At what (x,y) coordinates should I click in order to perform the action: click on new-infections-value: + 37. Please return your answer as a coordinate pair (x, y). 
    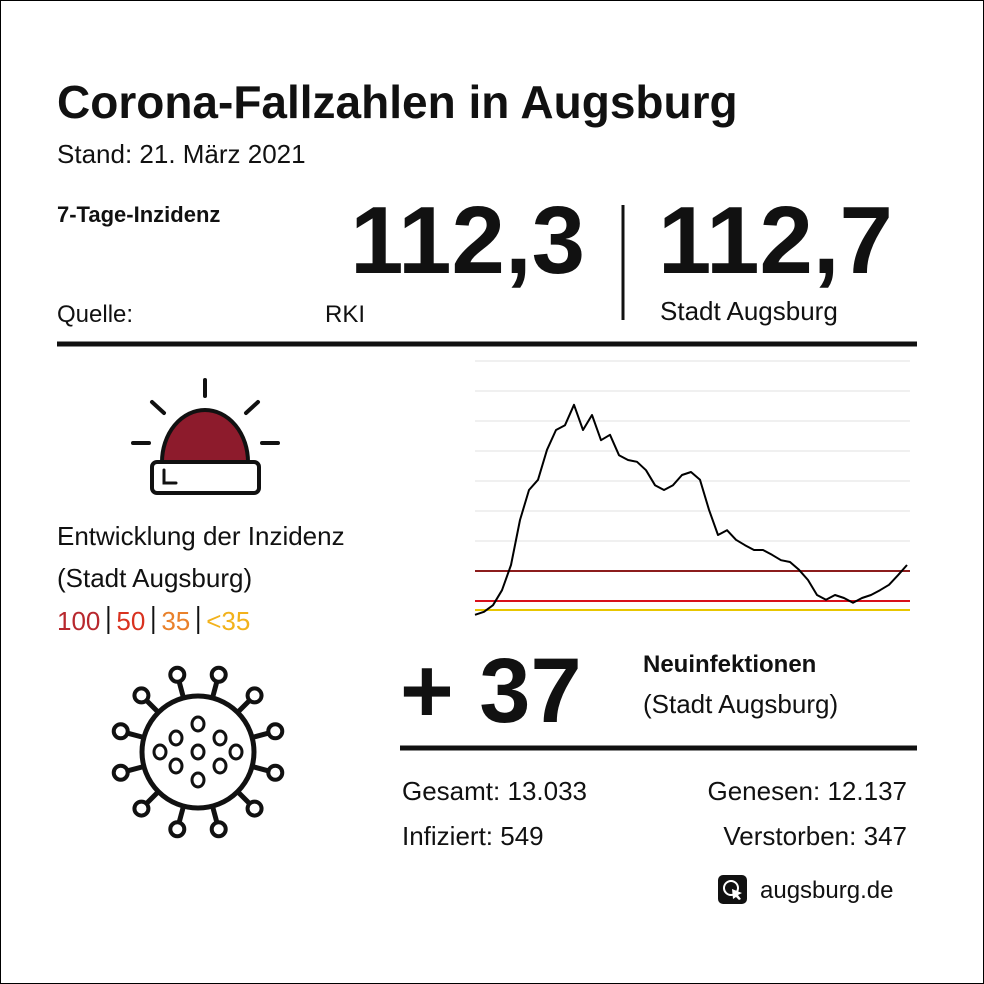
    Looking at the image, I should click on (491, 691).